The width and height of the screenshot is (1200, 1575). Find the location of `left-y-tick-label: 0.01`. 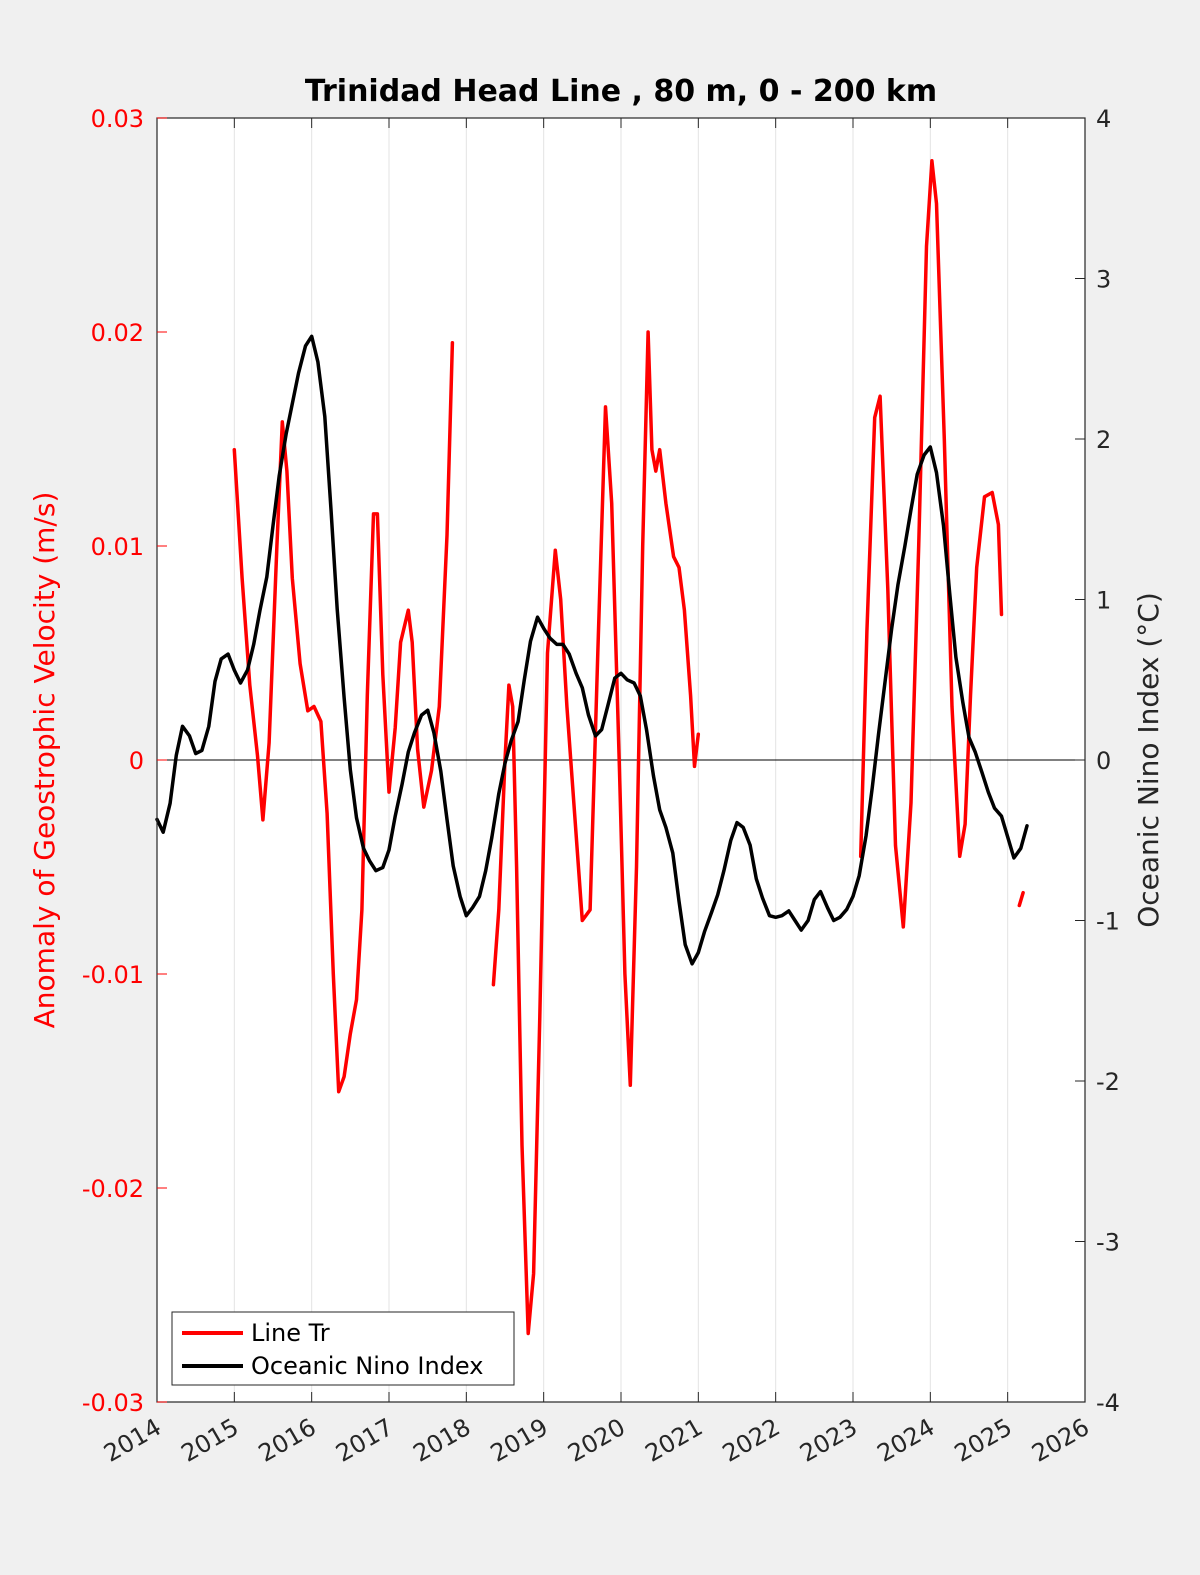

left-y-tick-label: 0.01 is located at coordinates (117, 547).